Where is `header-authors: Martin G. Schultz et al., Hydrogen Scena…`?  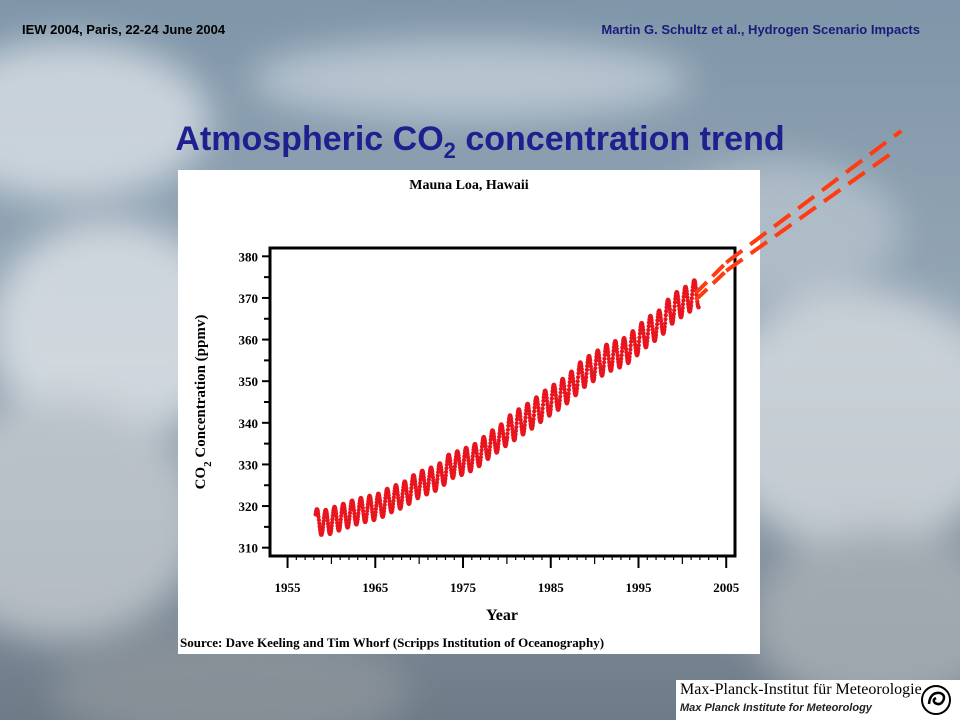 header-authors: Martin G. Schultz et al., Hydrogen Scena… is located at coordinates (760, 29).